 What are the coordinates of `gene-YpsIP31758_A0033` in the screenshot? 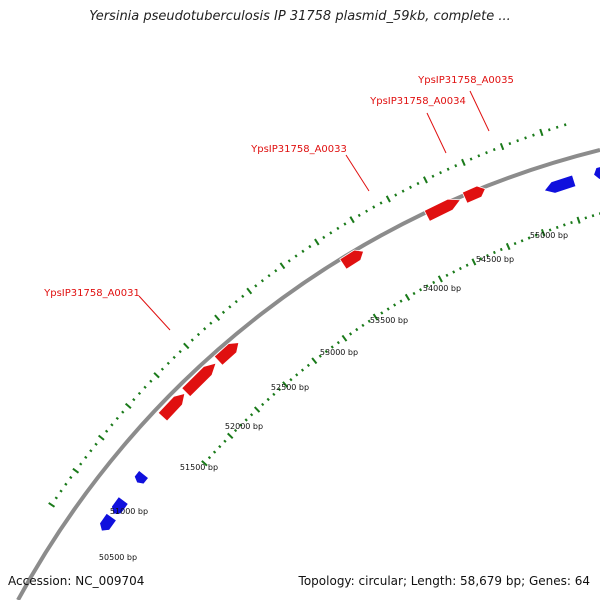 It's located at (352, 259).